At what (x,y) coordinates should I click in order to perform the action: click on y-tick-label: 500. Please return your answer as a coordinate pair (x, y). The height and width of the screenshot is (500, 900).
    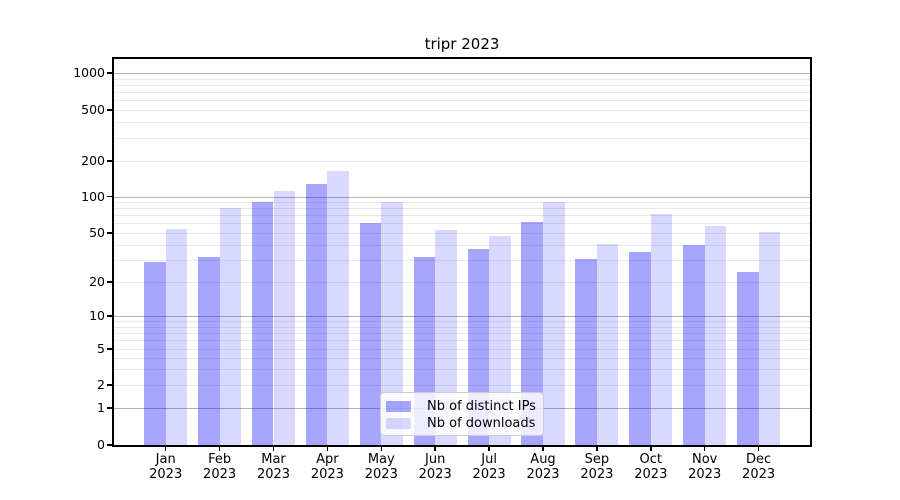
    Looking at the image, I should click on (93, 109).